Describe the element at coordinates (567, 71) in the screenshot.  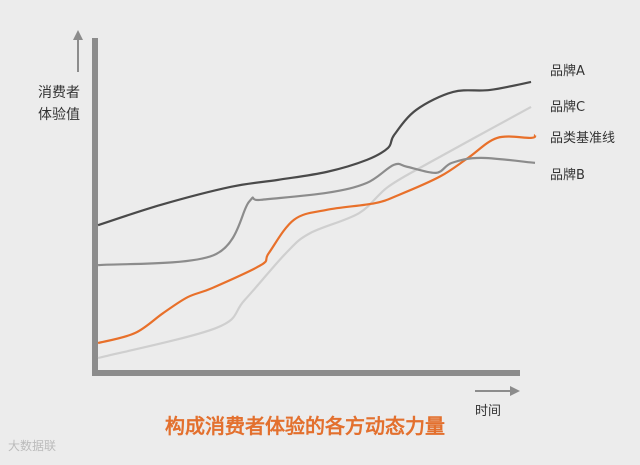
I see `legend-label-brand-a: 品牌A` at that location.